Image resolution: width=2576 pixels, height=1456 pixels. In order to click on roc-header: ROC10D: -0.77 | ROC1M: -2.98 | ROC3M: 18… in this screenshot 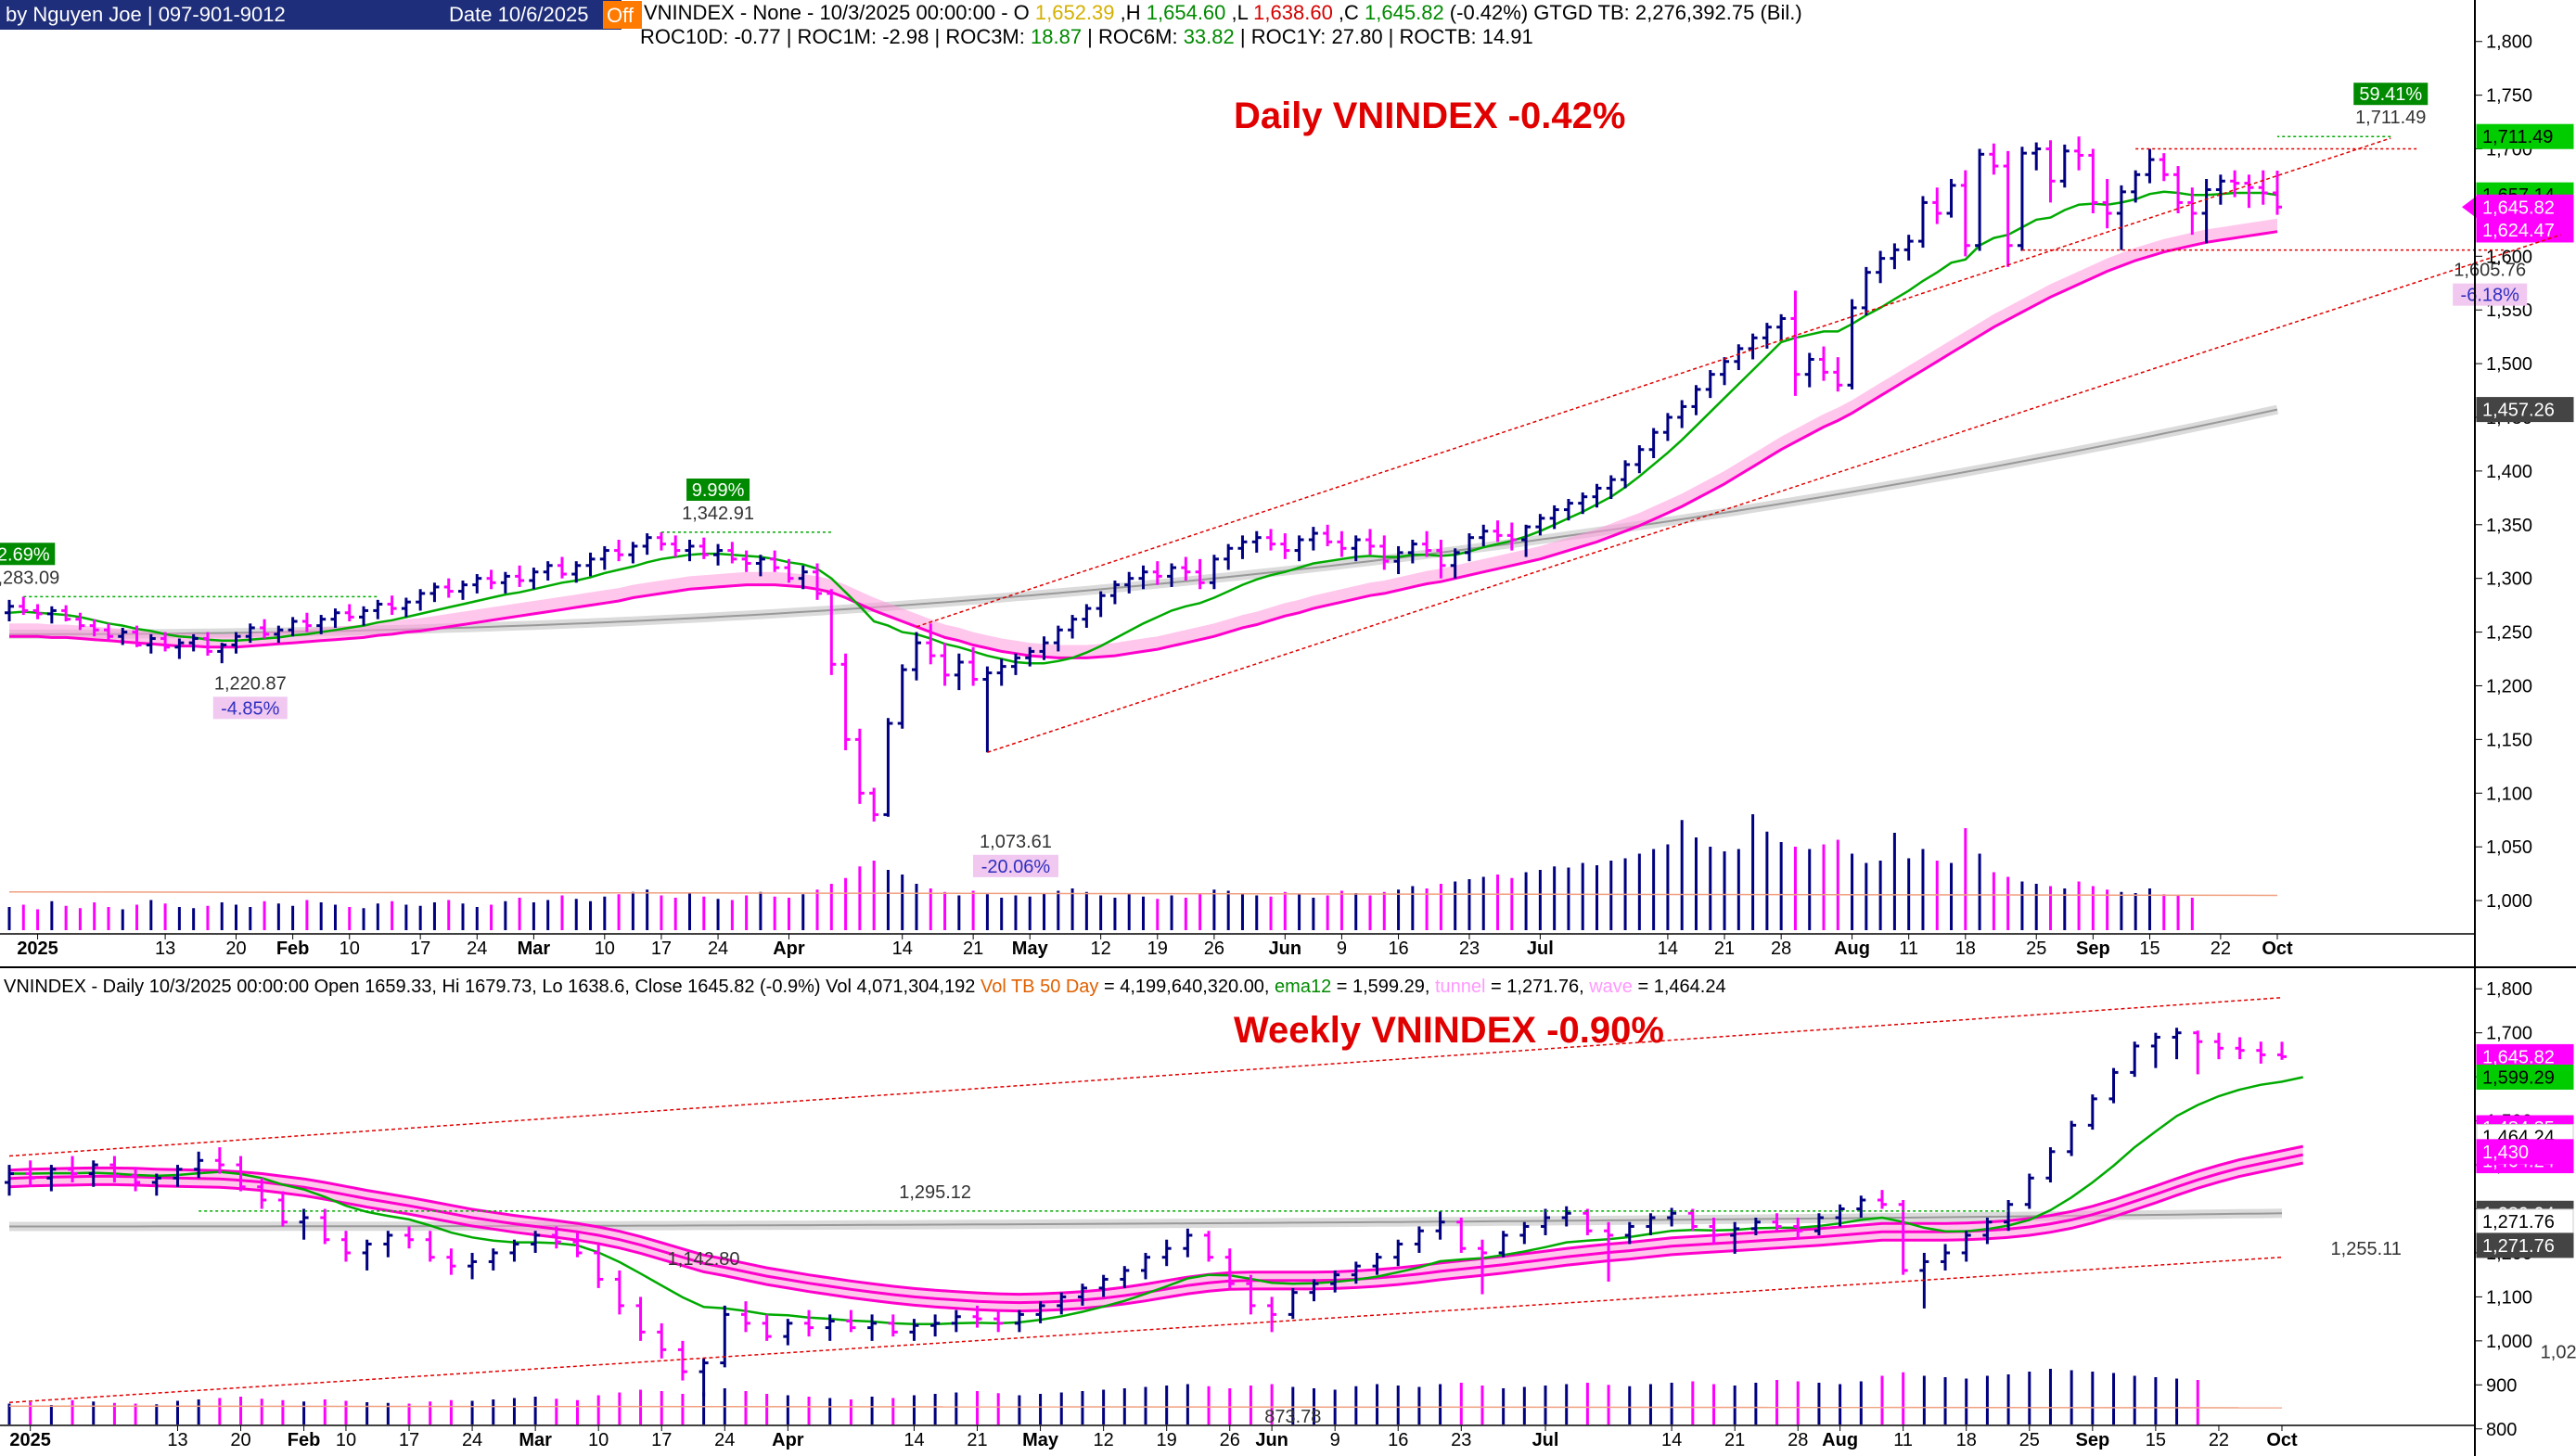, I will do `click(1086, 36)`.